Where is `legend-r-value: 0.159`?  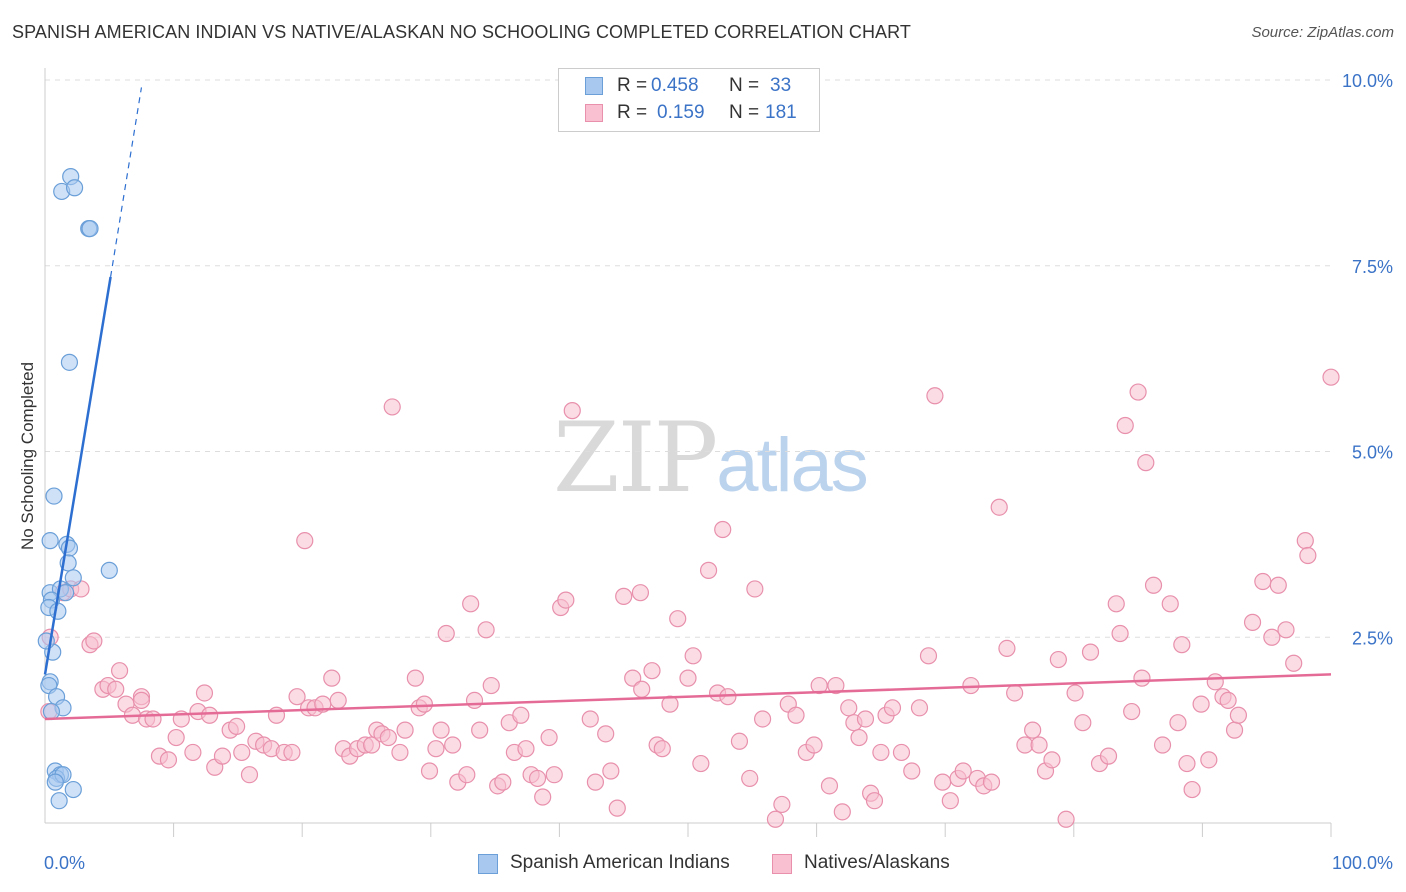 legend-r-value: 0.159 is located at coordinates (681, 112).